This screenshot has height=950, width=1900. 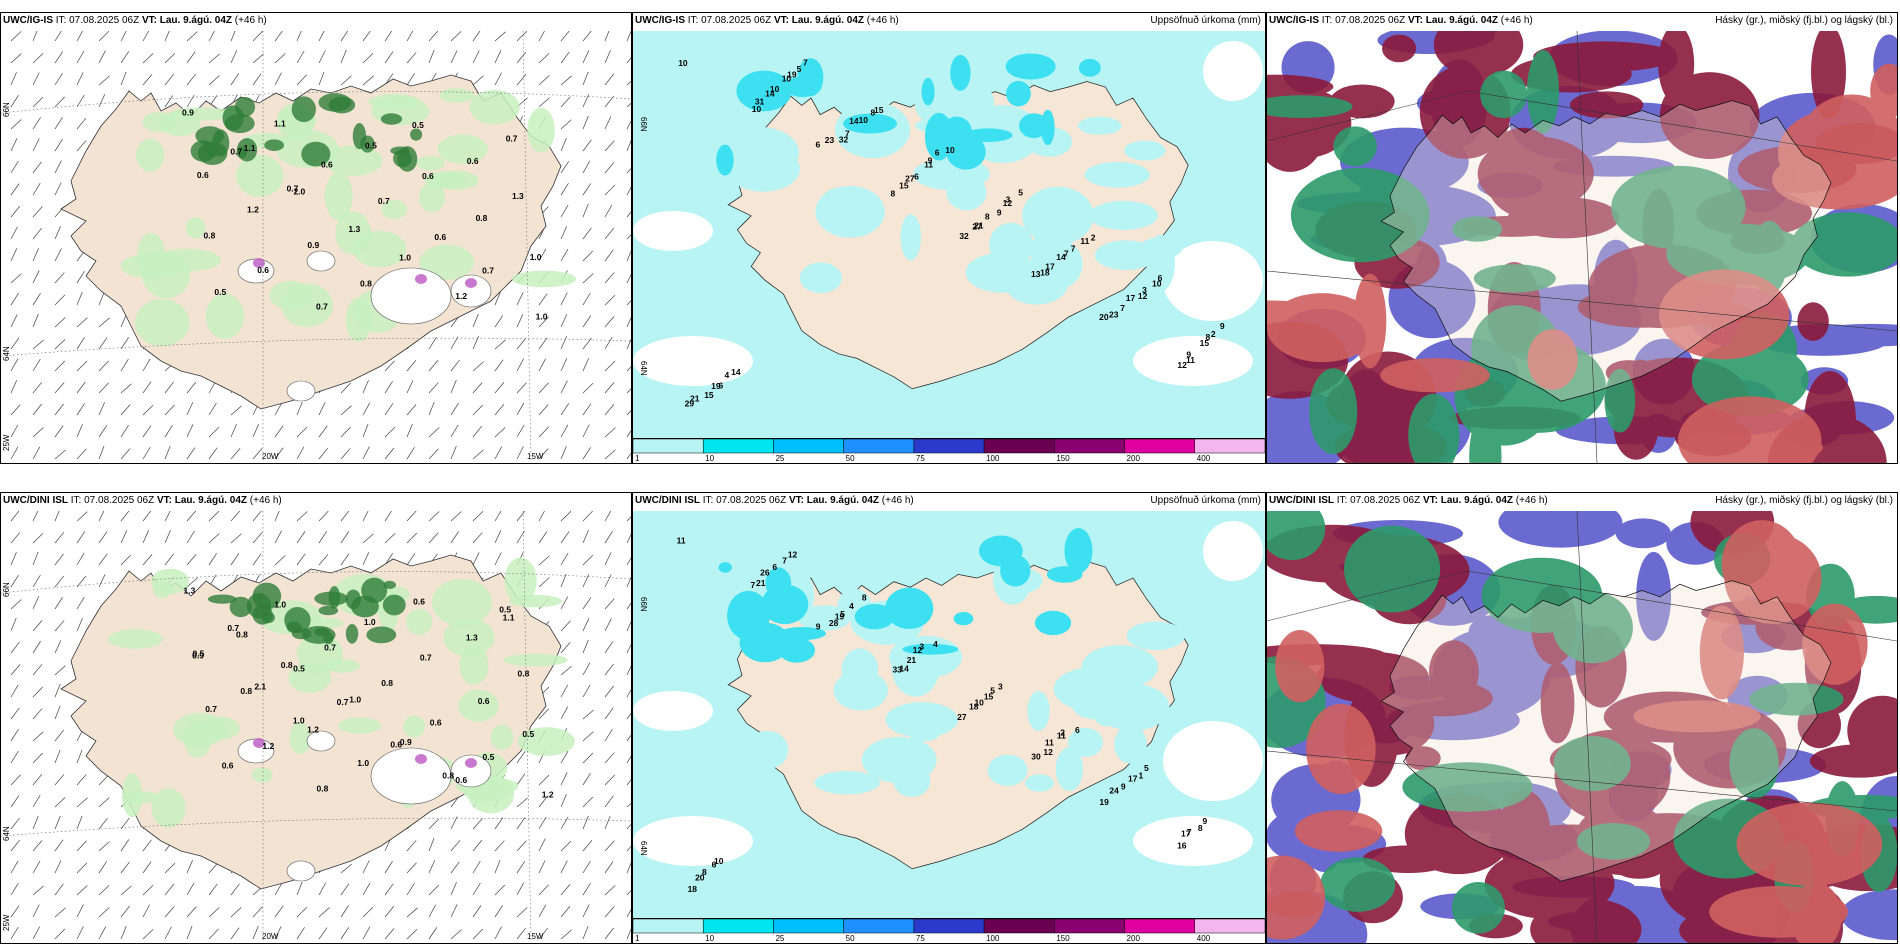 I want to click on precip-value-label: 21, so click(x=695, y=398).